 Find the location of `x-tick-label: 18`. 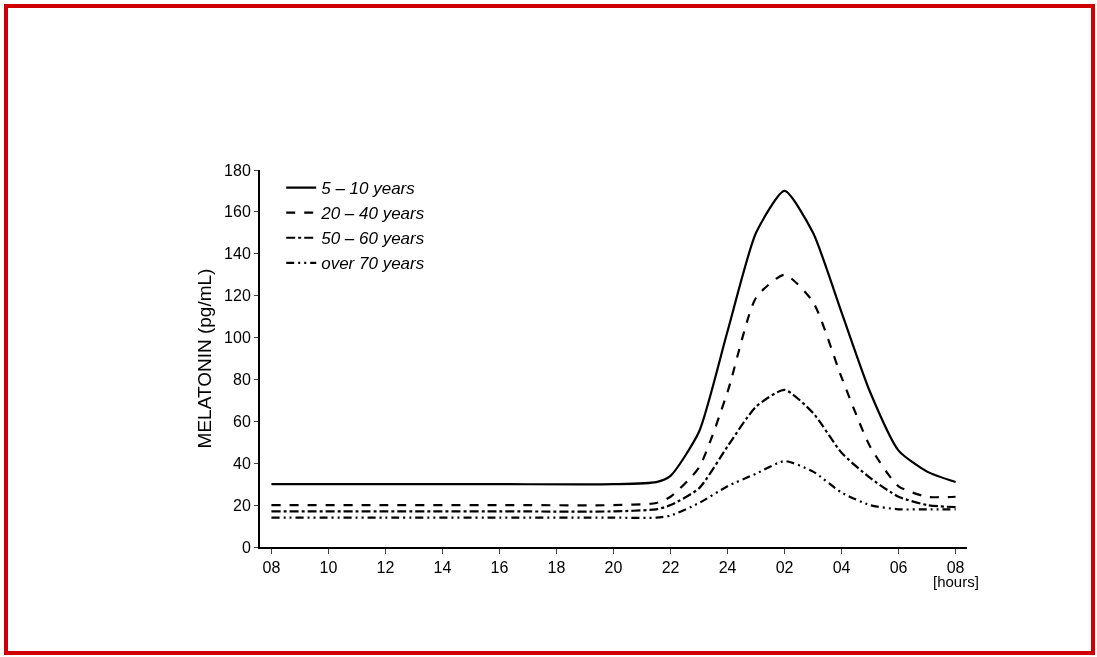

x-tick-label: 18 is located at coordinates (556, 568).